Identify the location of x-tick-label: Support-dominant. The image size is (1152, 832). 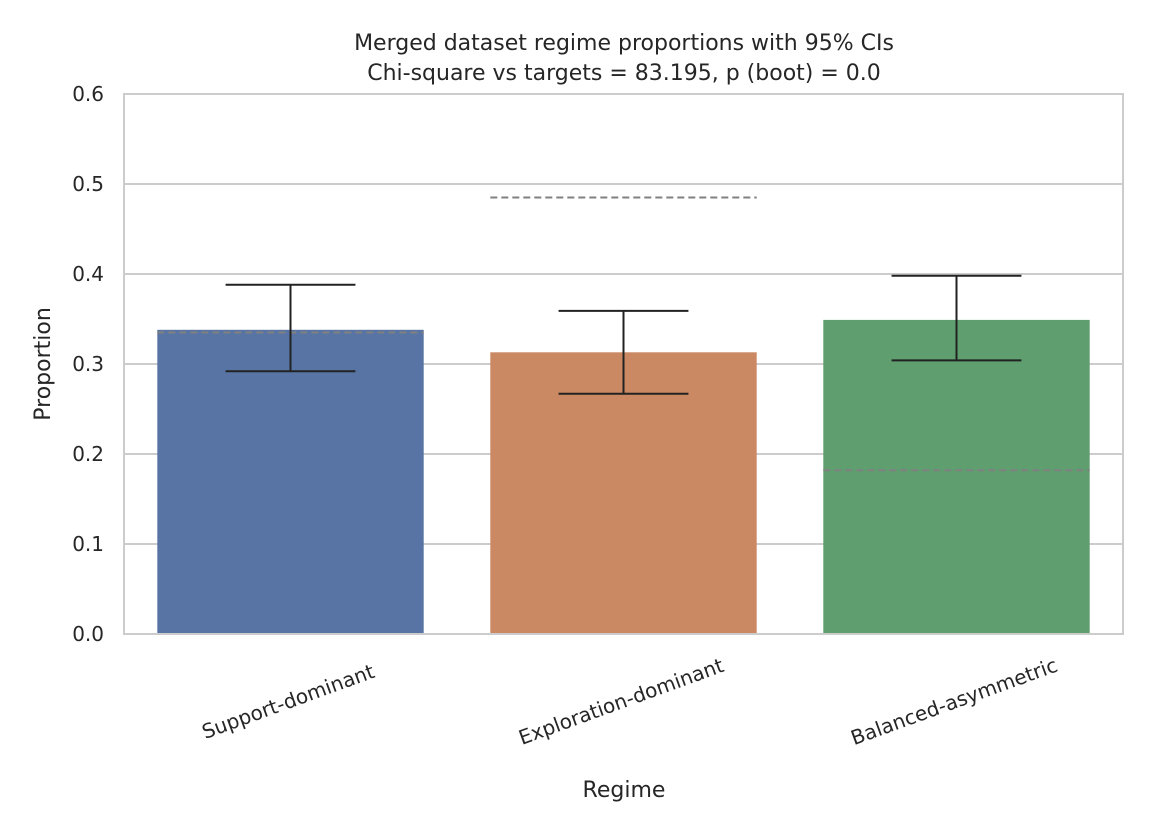
(288, 701).